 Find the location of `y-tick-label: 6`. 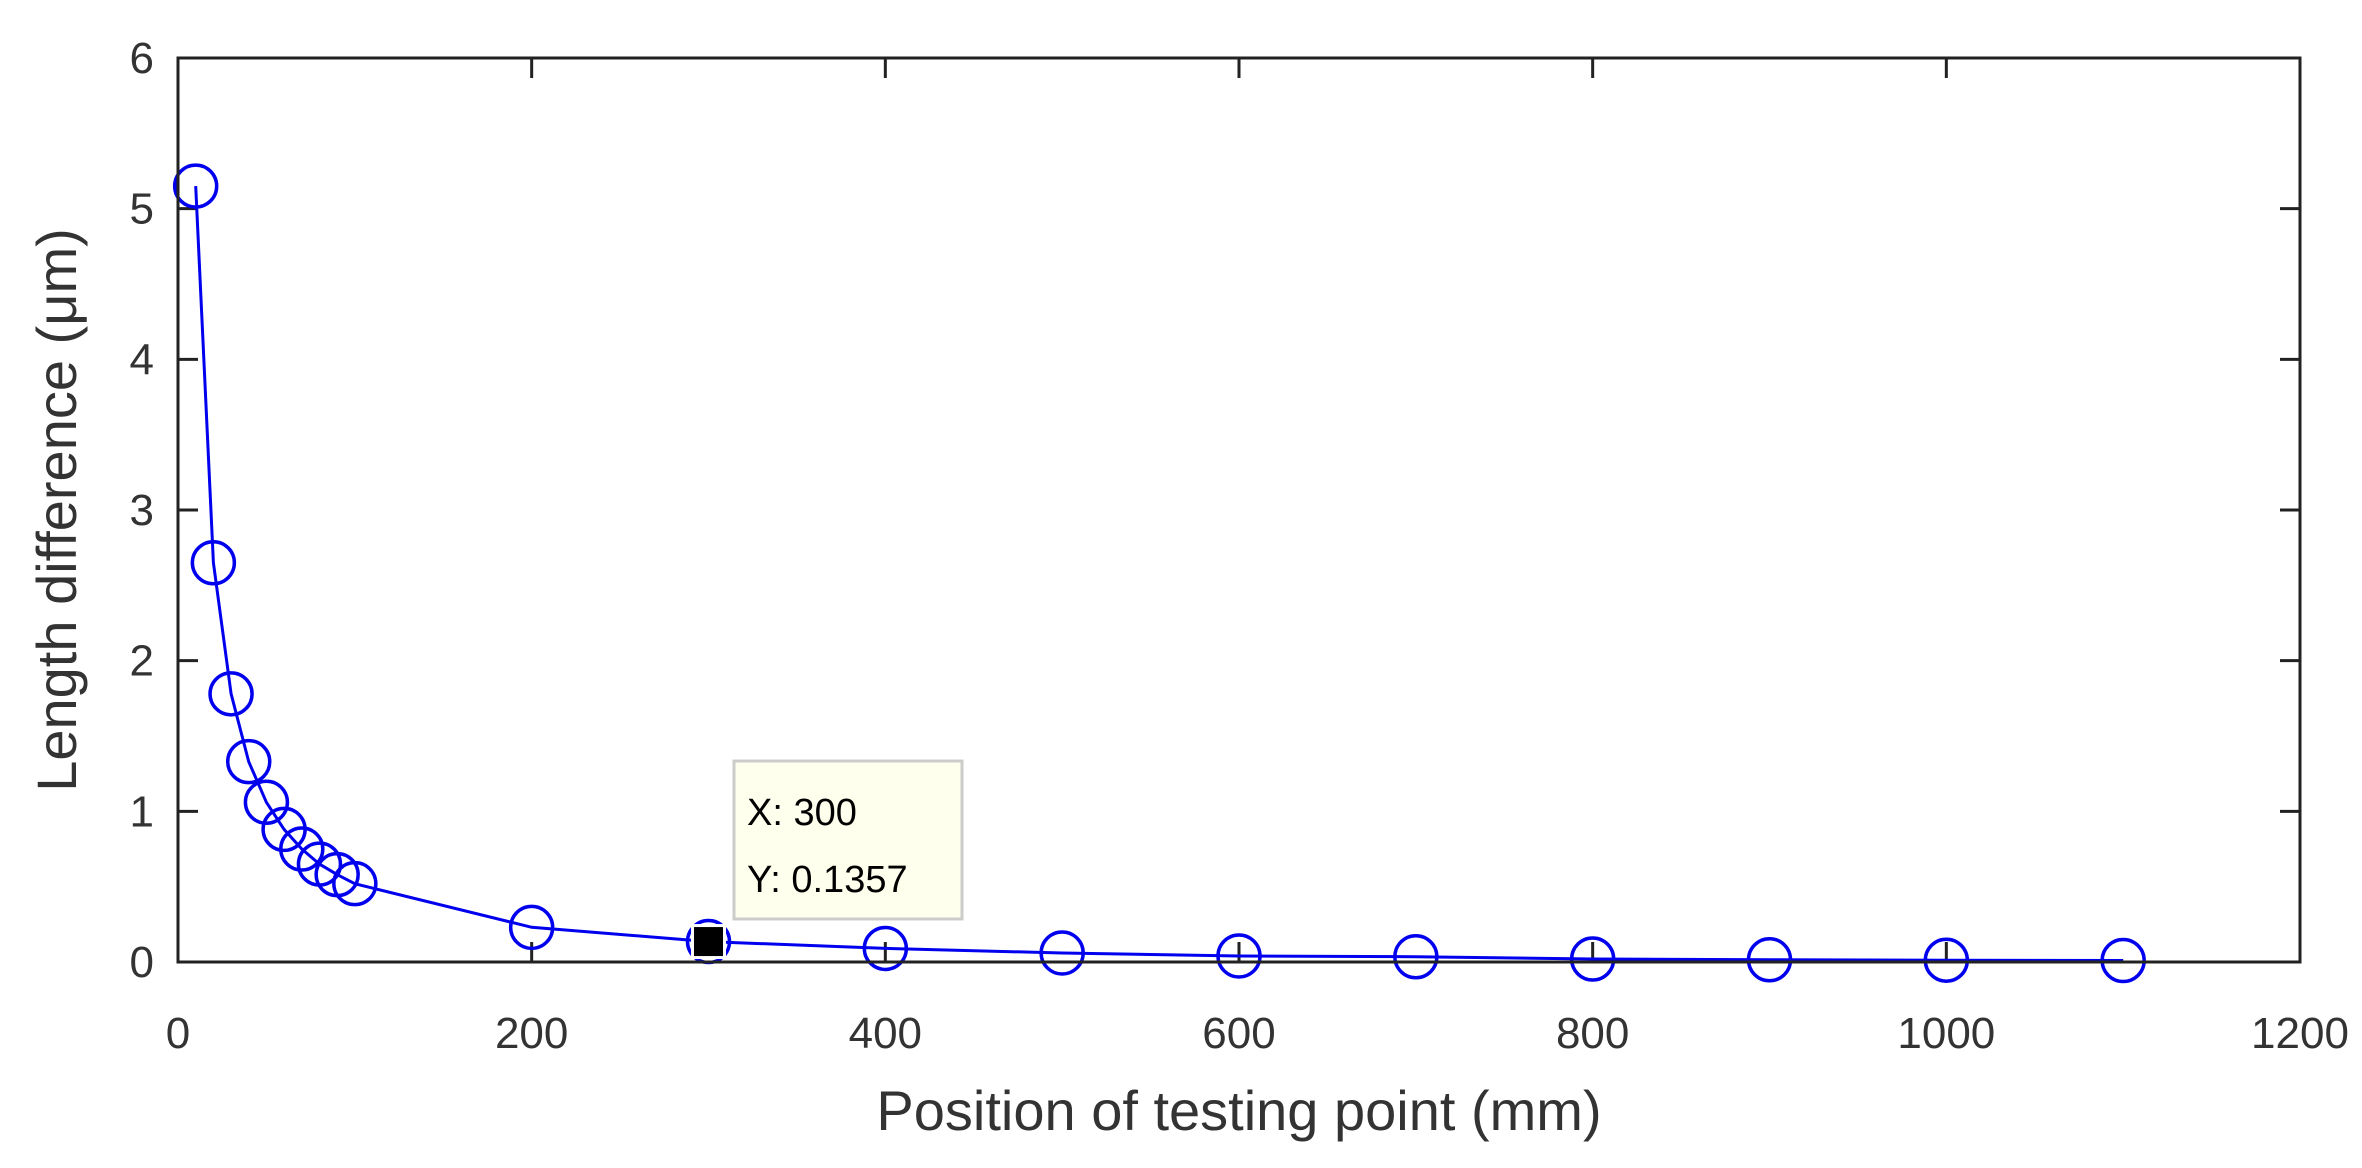

y-tick-label: 6 is located at coordinates (142, 58).